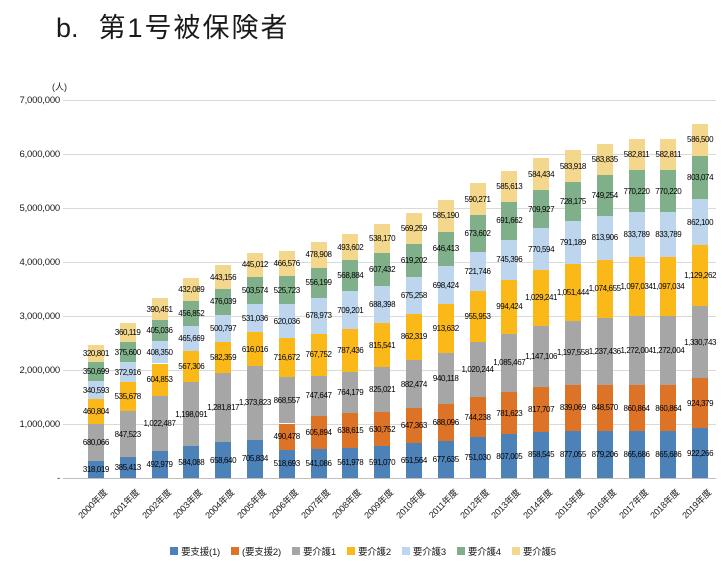 This screenshot has height=572, width=726. I want to click on data-label: 556,199, so click(318, 283).